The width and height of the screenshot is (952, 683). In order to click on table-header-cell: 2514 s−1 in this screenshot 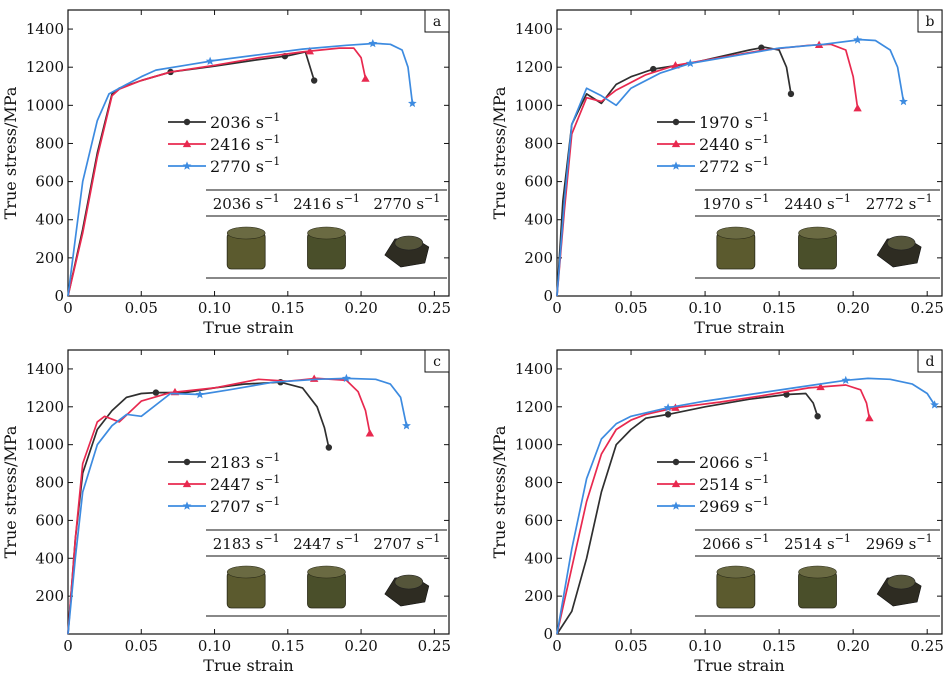, I will do `click(817, 542)`.